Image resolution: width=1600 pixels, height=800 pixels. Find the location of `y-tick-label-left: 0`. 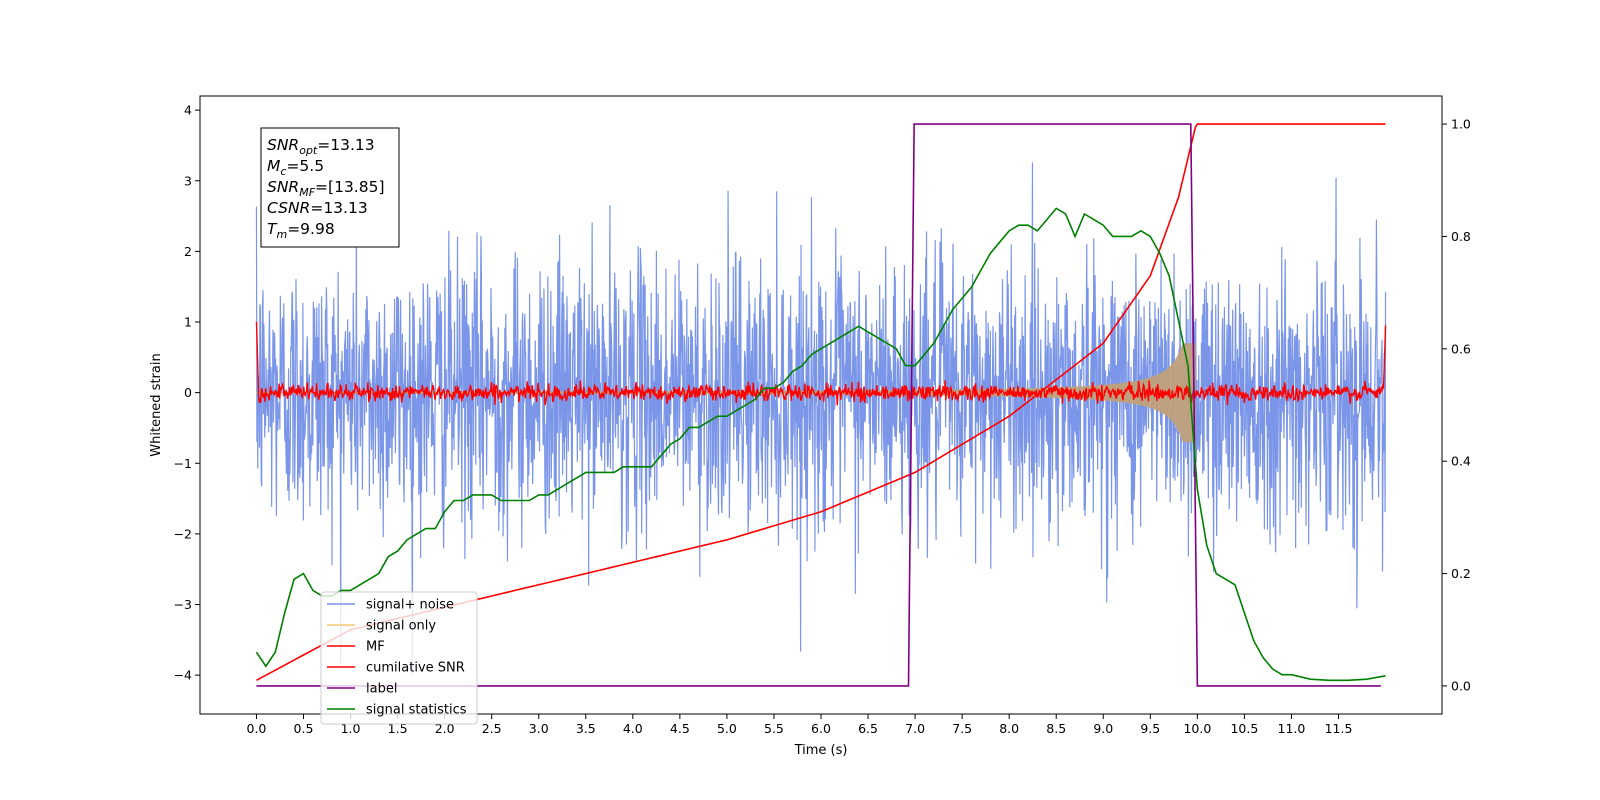

y-tick-label-left: 0 is located at coordinates (188, 392).